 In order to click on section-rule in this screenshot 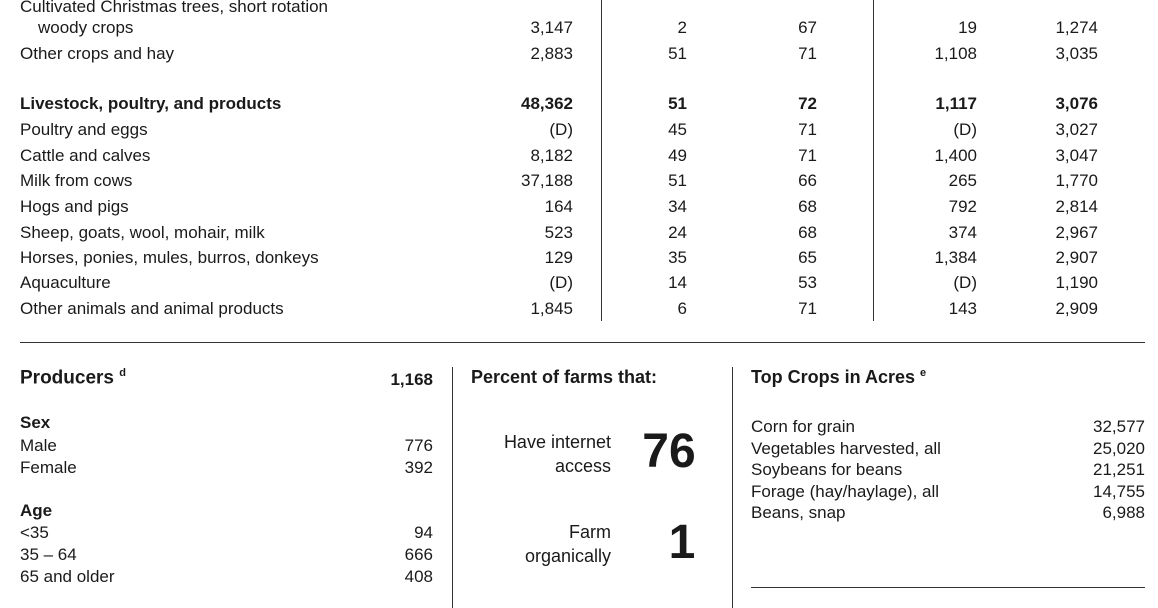, I will do `click(582, 342)`.